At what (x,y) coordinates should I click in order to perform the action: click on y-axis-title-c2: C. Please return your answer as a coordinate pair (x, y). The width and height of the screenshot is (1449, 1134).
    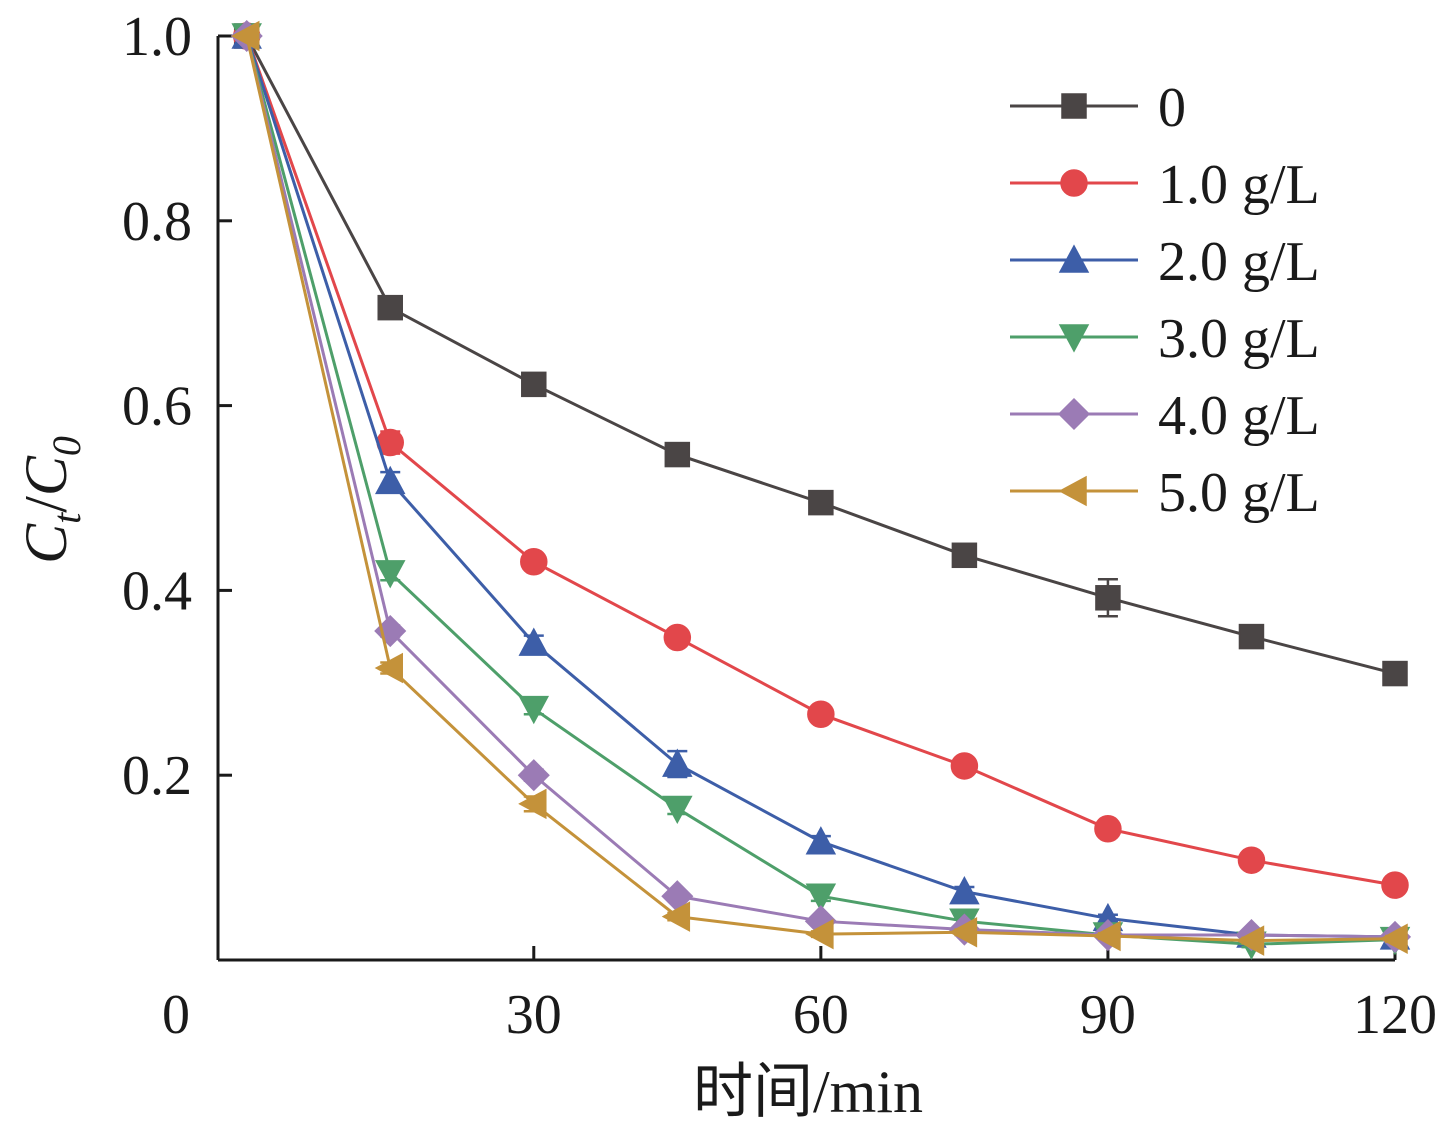
    Looking at the image, I should click on (46, 475).